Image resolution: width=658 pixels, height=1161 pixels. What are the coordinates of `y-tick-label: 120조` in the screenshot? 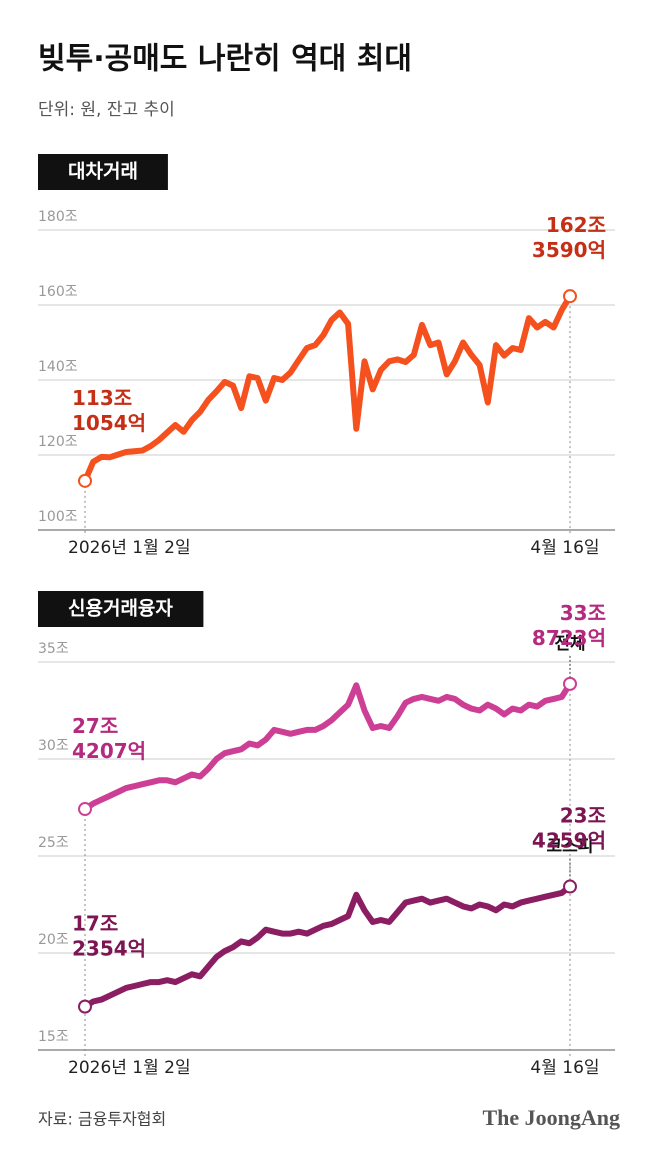 It's located at (58, 442).